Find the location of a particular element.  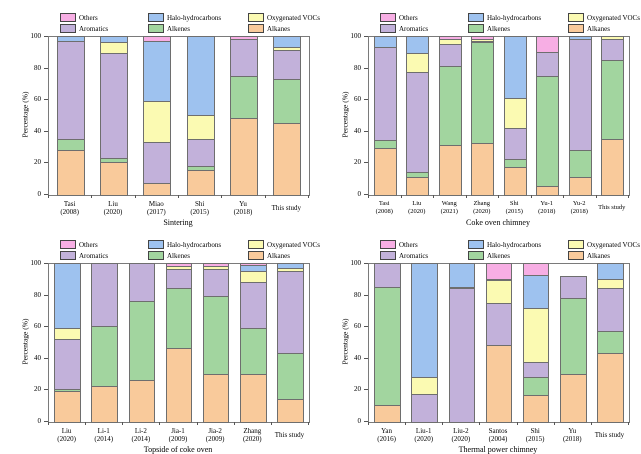

x-category-label: Tasi (2008) is located at coordinates (384, 207).